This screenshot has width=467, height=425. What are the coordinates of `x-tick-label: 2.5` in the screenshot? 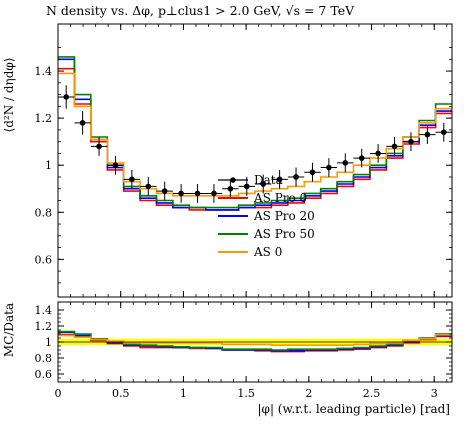 It's located at (372, 393).